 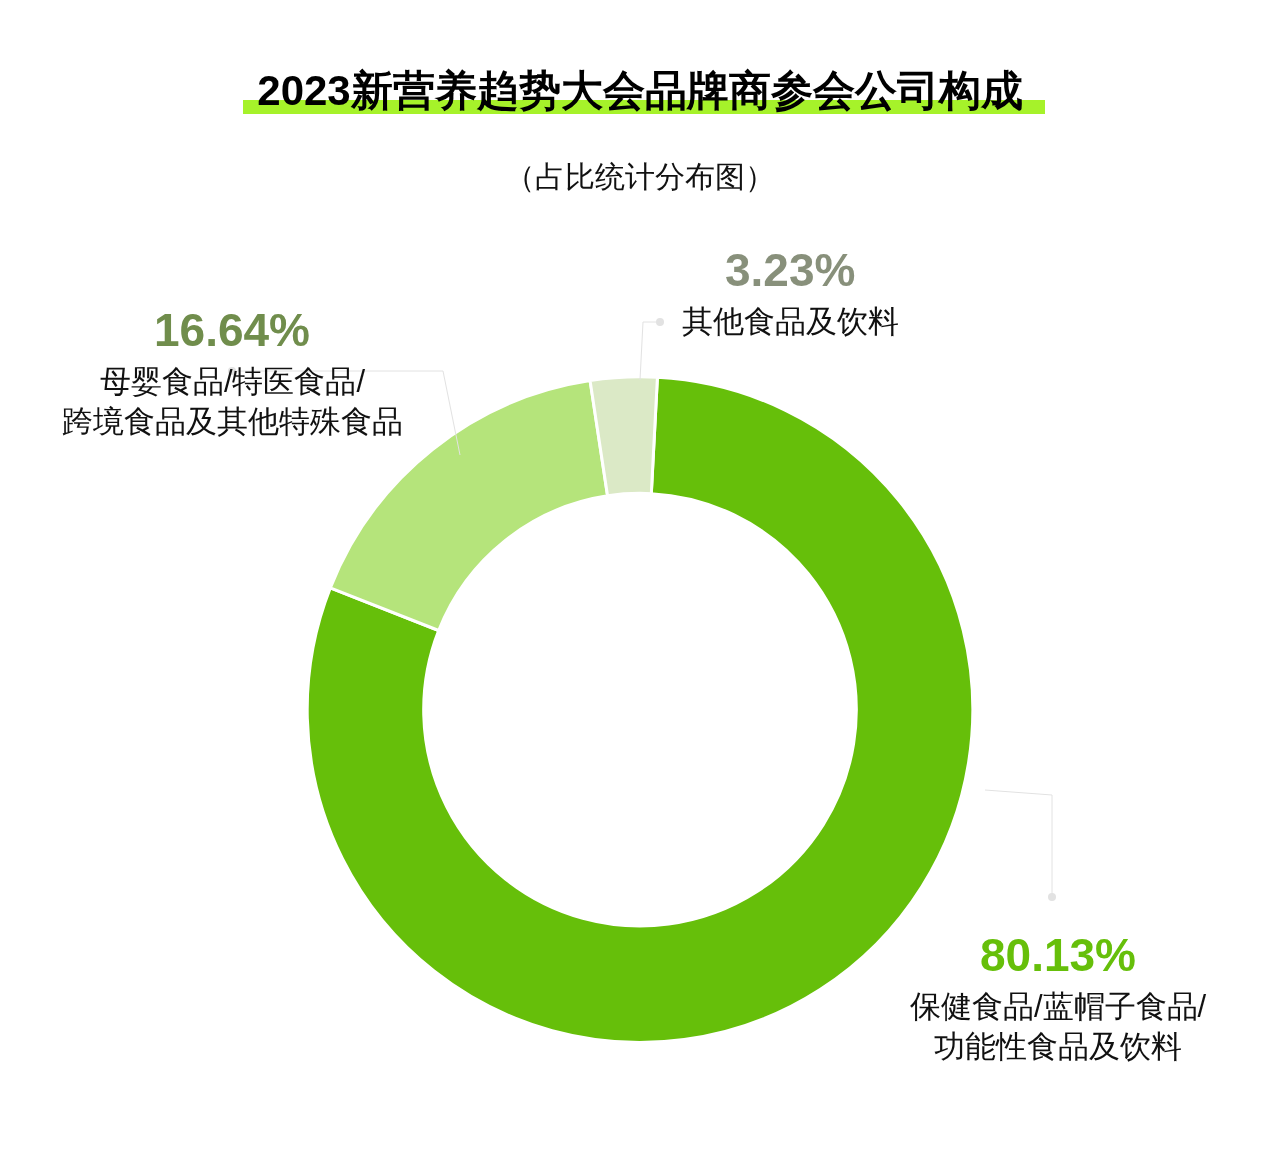 What do you see at coordinates (232, 402) in the screenshot?
I see `slice-label: 母婴食品/特医食品/跨境食品及其他特殊食品` at bounding box center [232, 402].